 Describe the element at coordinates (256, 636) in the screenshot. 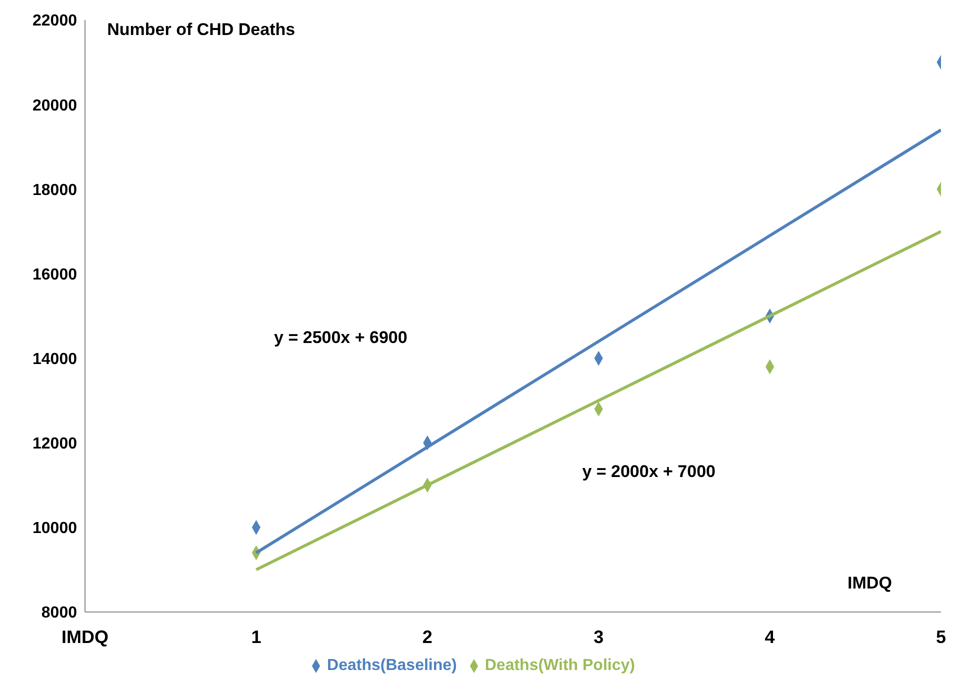

I see `x-tick-label: 1` at that location.